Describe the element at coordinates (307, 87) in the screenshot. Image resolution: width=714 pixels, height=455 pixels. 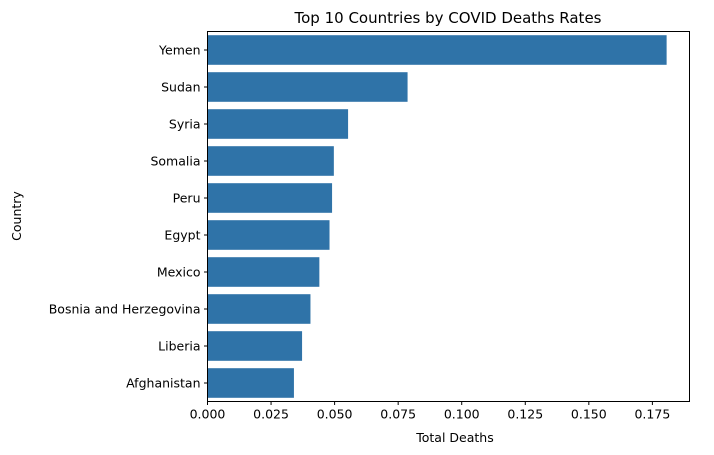
I see `bar-sudan` at that location.